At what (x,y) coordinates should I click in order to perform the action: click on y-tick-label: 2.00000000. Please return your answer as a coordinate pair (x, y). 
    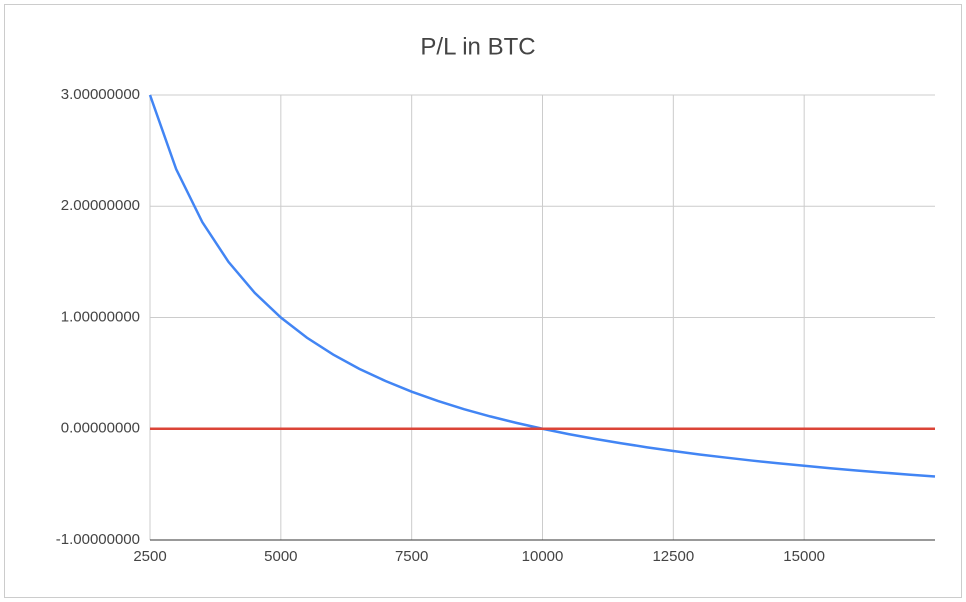
    Looking at the image, I should click on (100, 205).